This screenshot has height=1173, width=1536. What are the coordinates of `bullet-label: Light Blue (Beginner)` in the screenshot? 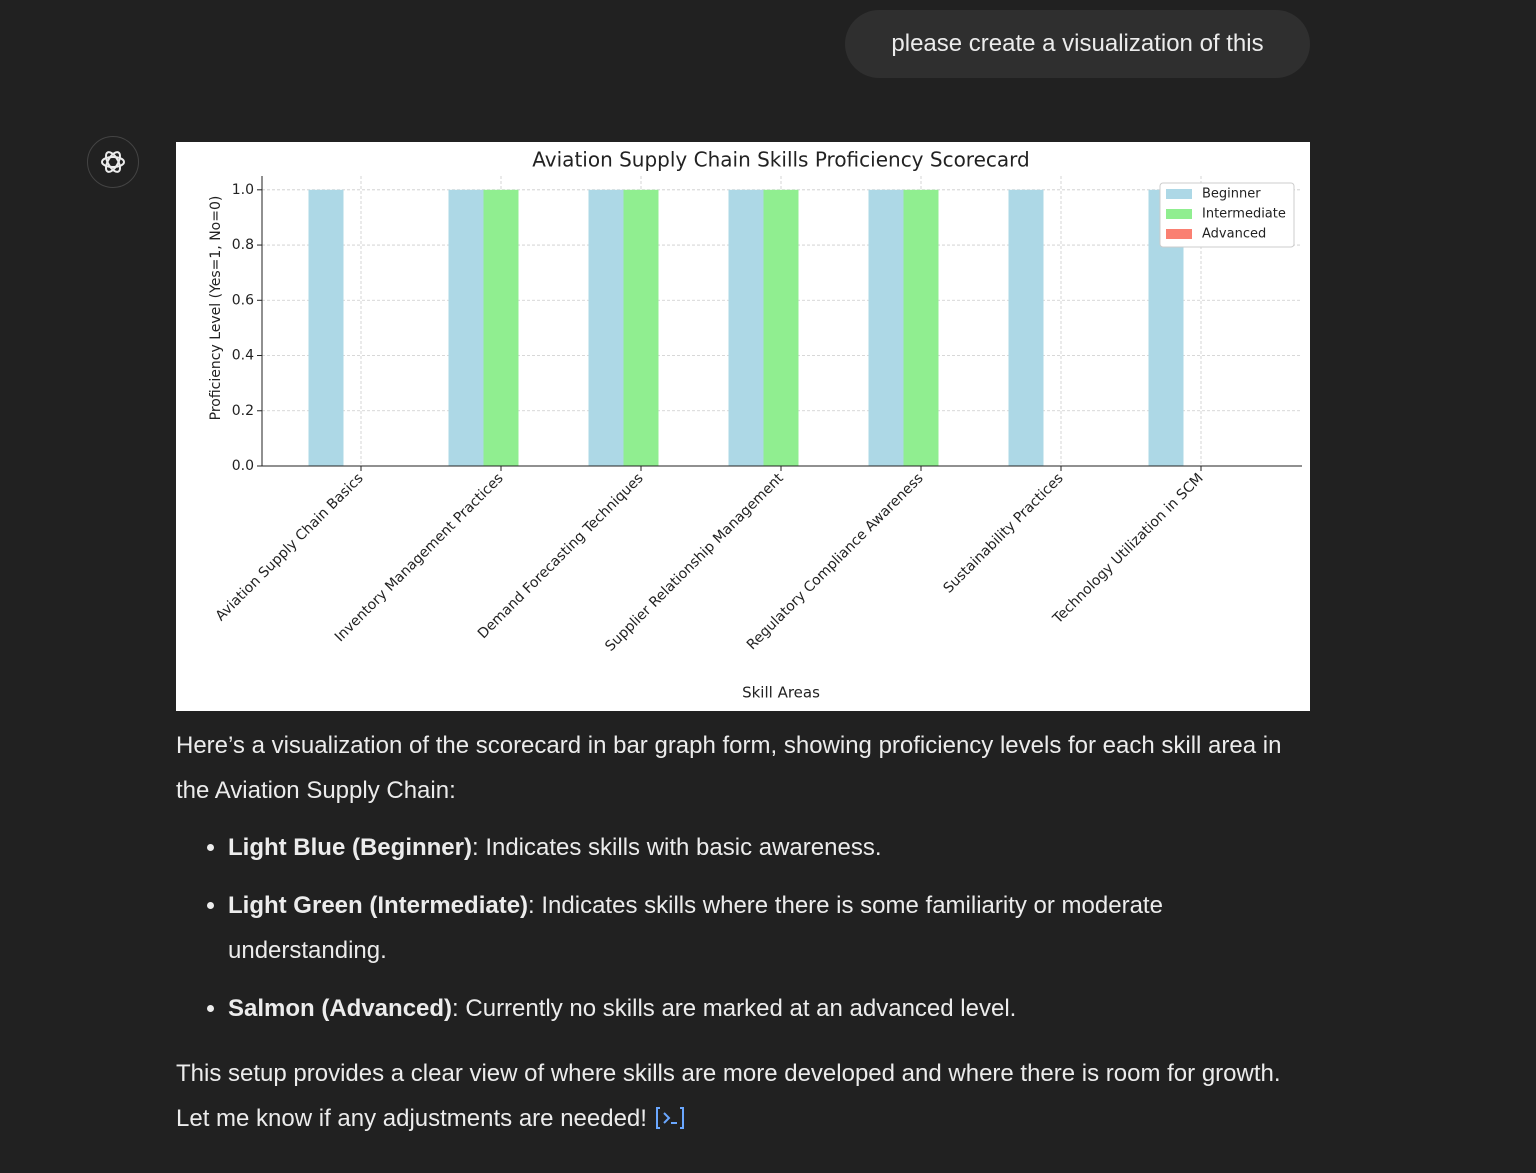 It's located at (350, 847).